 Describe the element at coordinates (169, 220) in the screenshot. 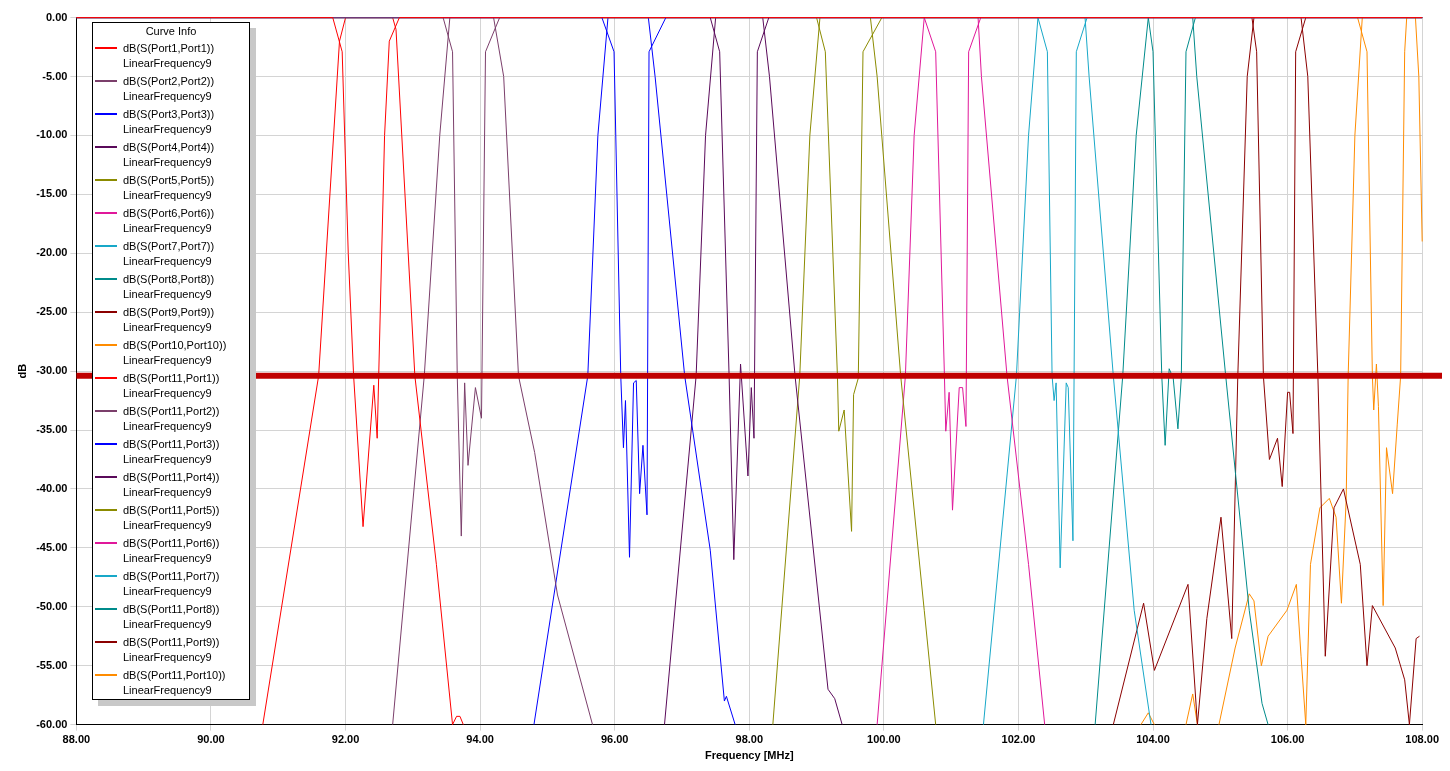

I see `legend-label: dB(S(Port6,Port6)) LinearFrequency9` at that location.